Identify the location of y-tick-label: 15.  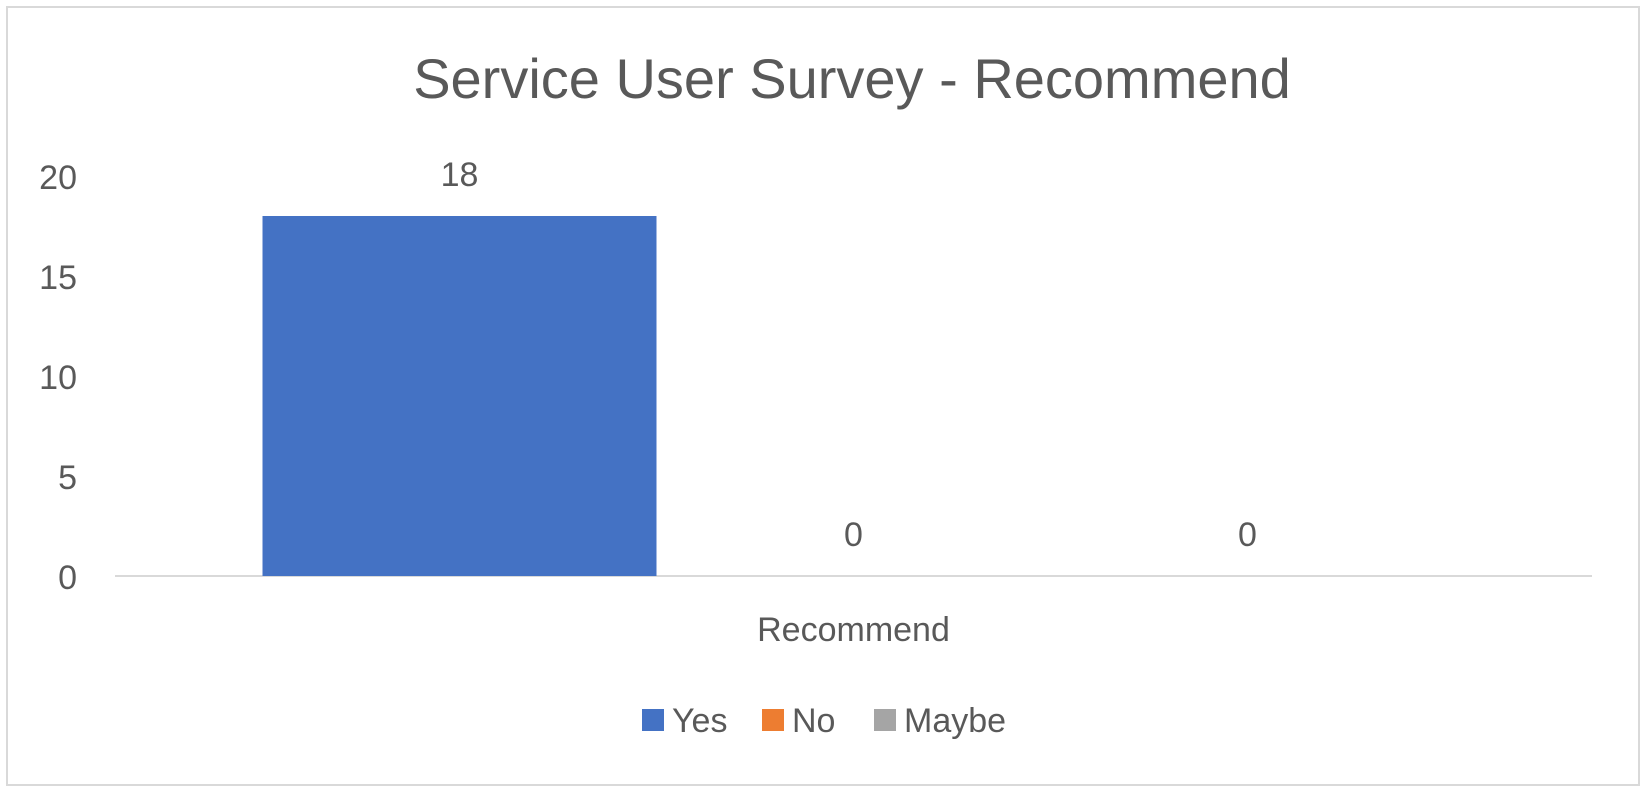
(58, 278).